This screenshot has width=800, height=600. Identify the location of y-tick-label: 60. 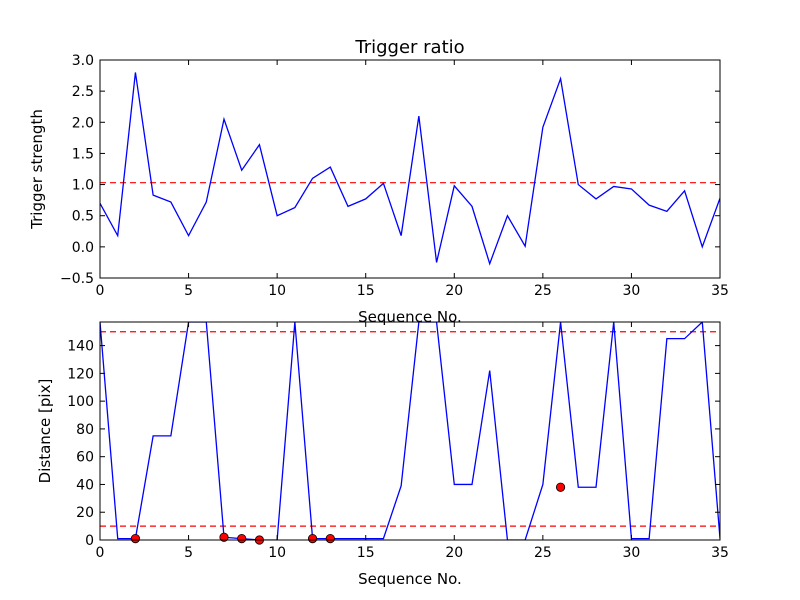
(85, 458).